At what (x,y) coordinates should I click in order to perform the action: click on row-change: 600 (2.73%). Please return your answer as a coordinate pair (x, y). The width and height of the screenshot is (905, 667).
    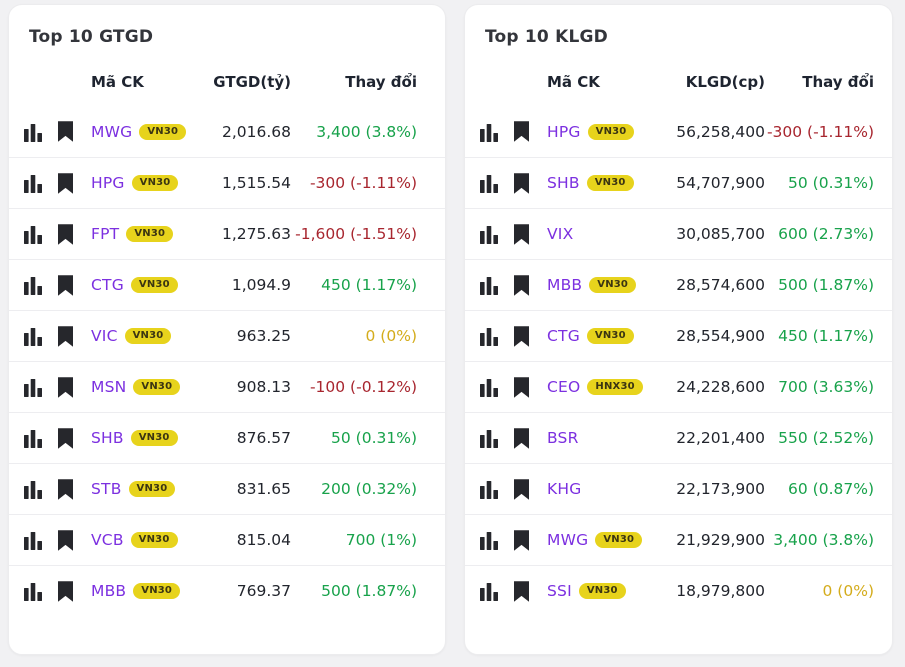
    Looking at the image, I should click on (826, 234).